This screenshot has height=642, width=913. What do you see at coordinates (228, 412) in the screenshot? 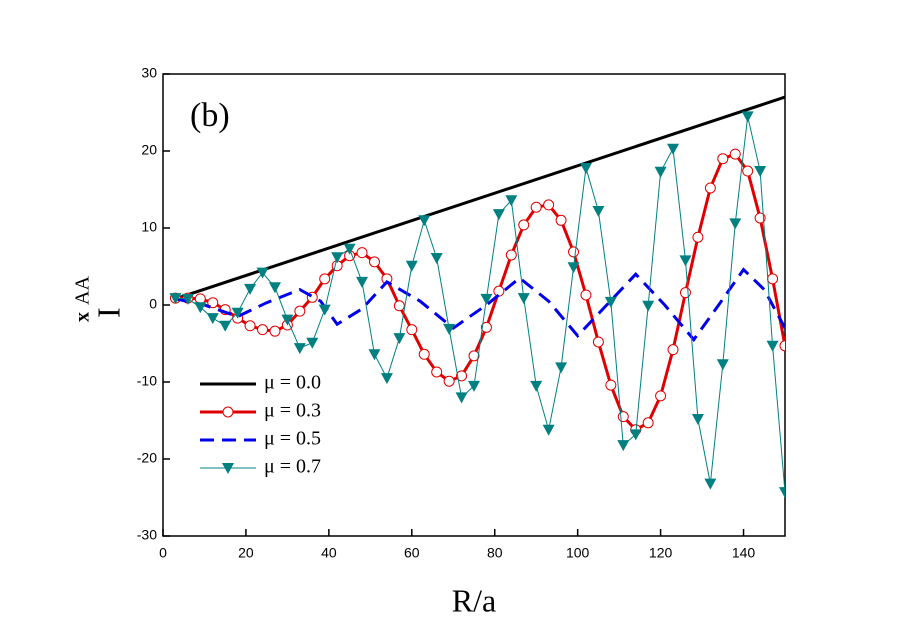
I see `legend-marker` at bounding box center [228, 412].